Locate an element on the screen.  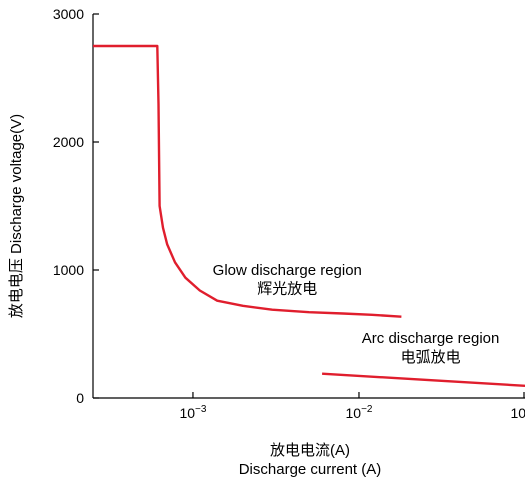
annotation-label: 辉光放电 is located at coordinates (287, 289).